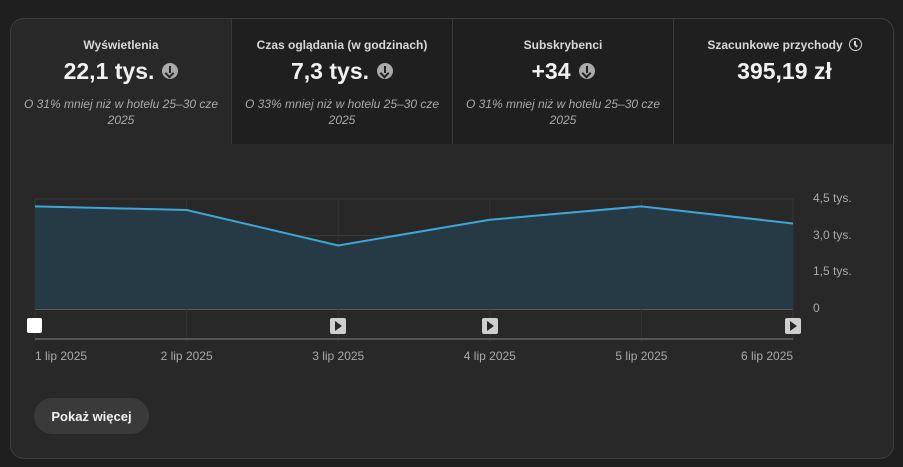 The width and height of the screenshot is (903, 467). I want to click on tab-subscribers-title: Subskrybenci, so click(563, 44).